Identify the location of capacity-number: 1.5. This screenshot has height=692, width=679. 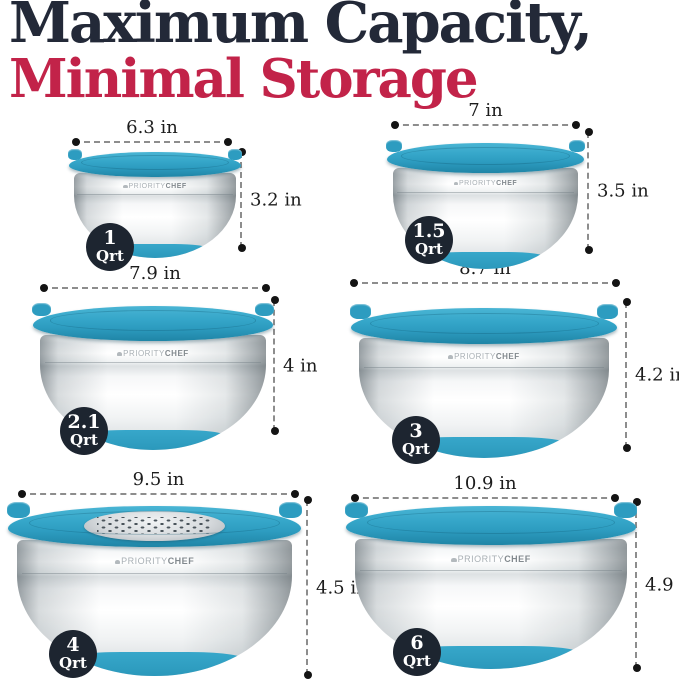
(429, 231).